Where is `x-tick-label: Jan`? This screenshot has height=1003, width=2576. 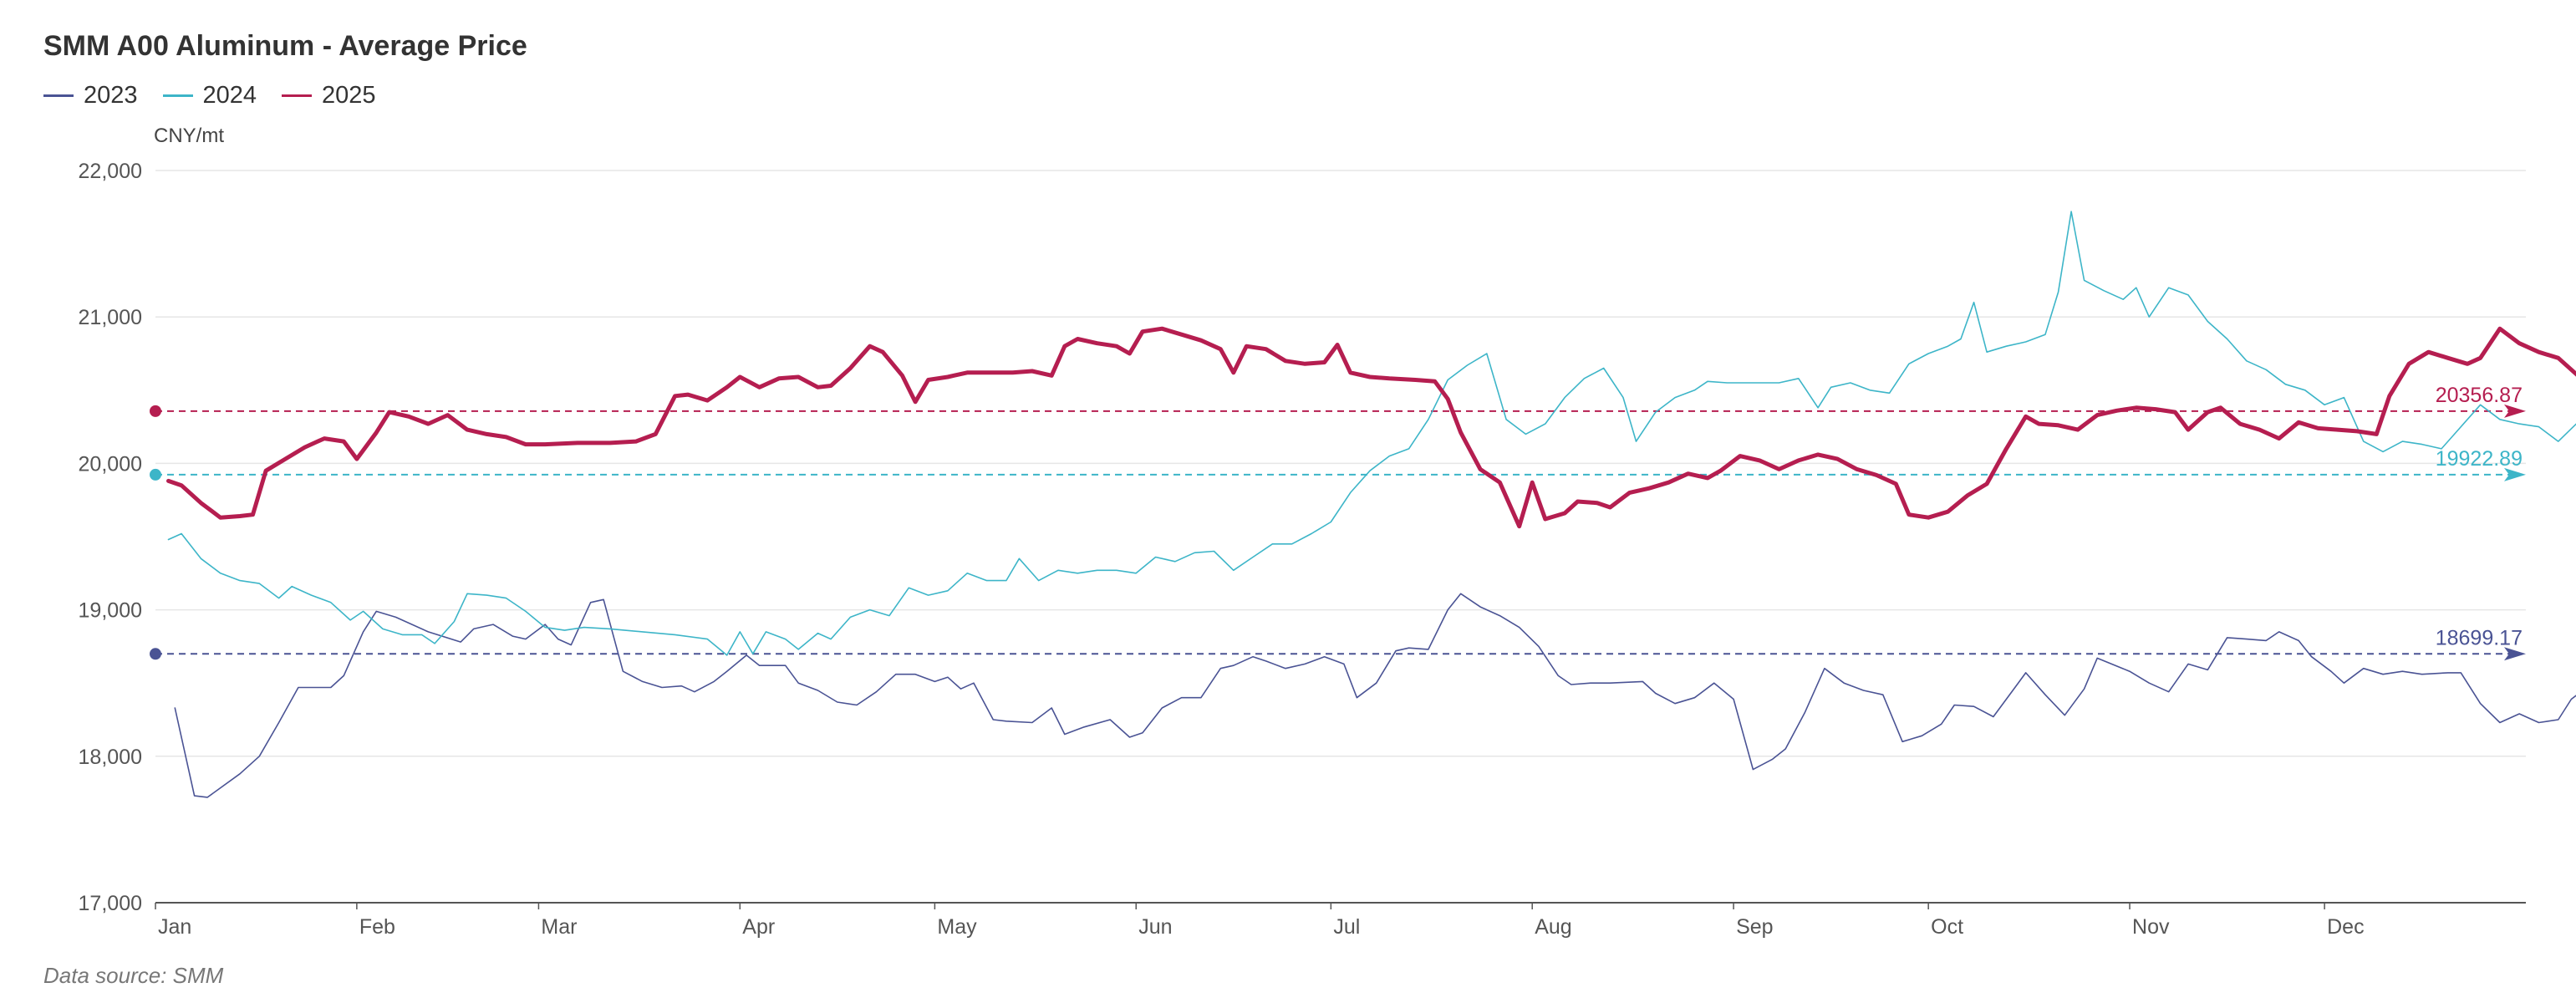 x-tick-label: Jan is located at coordinates (174, 927).